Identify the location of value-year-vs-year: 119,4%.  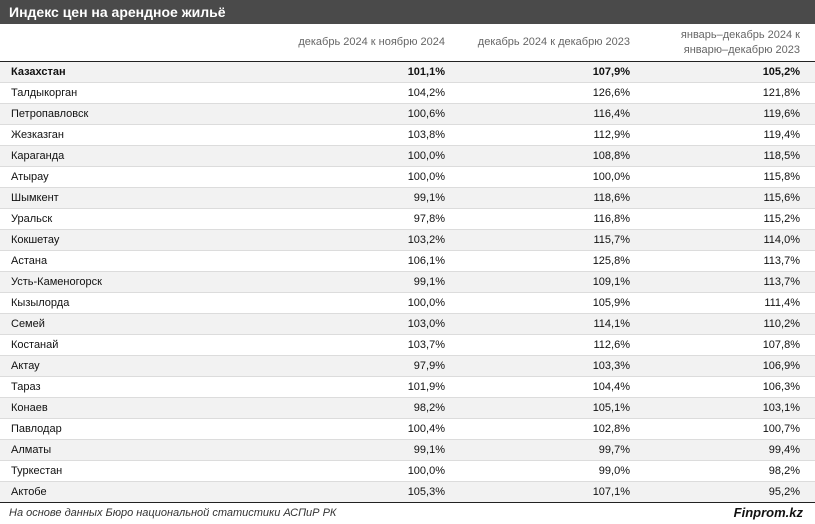
(782, 135).